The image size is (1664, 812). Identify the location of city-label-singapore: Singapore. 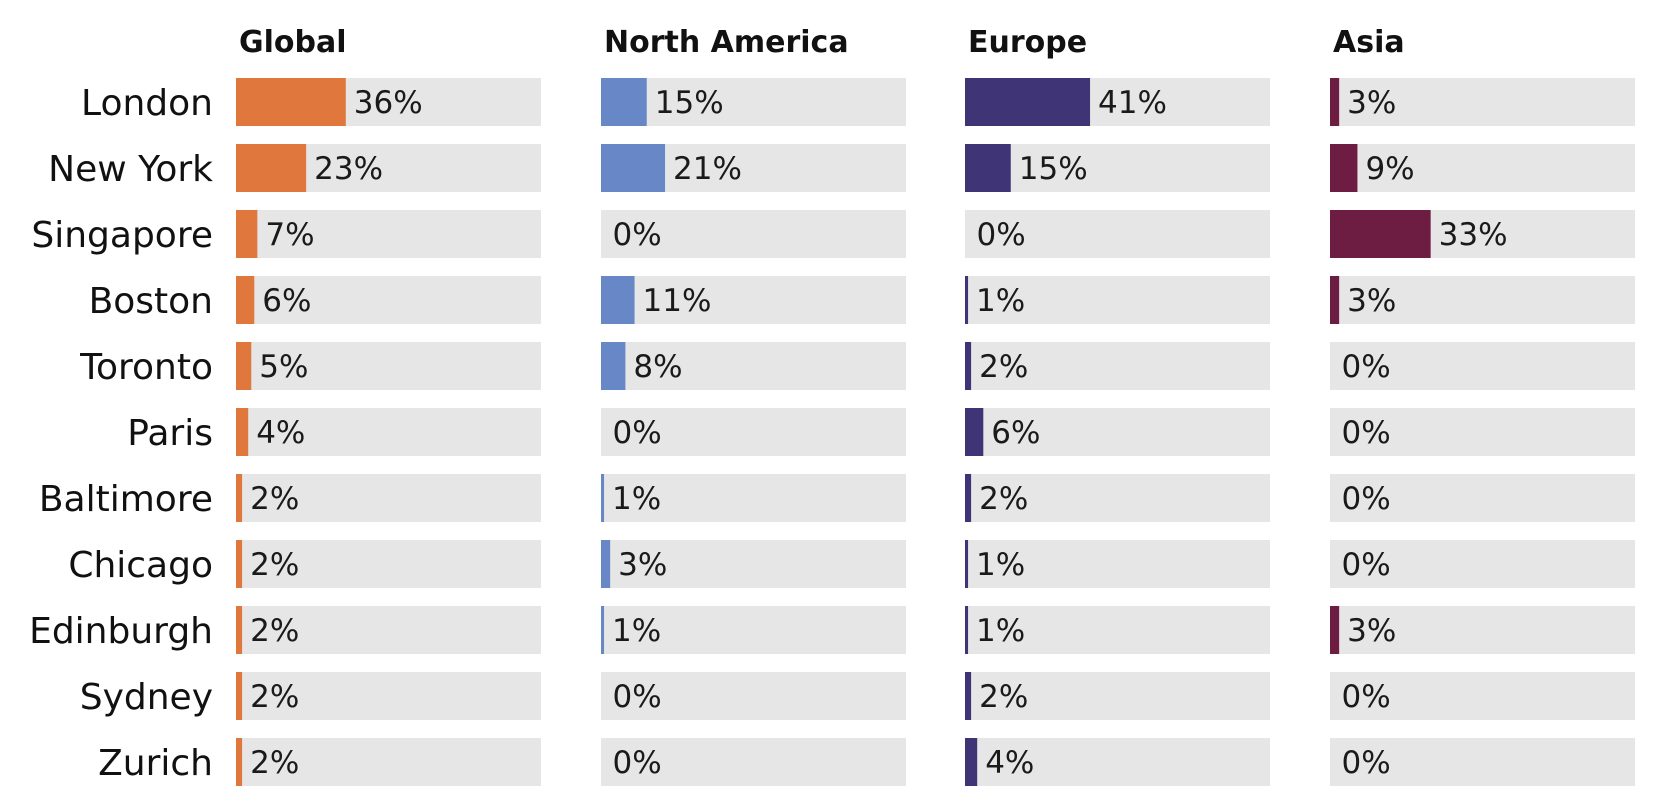
(122, 235).